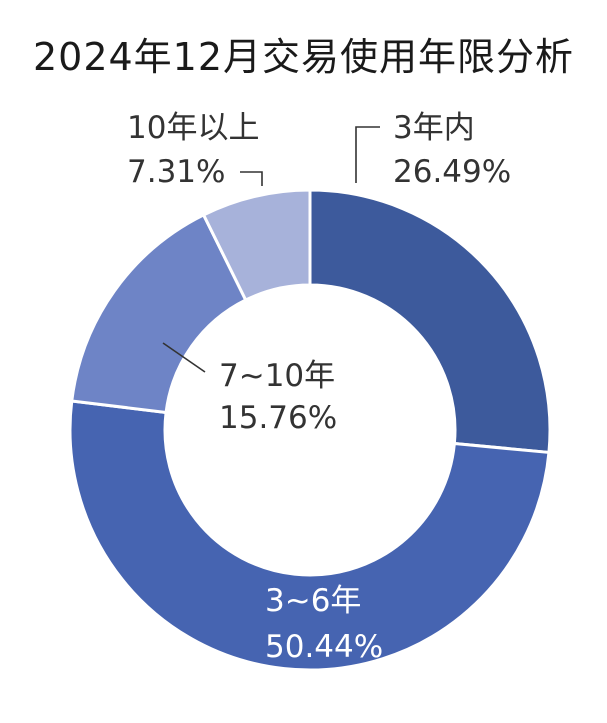 Image resolution: width=607 pixels, height=723 pixels. What do you see at coordinates (313, 601) in the screenshot?
I see `slice-label: 3~6年` at bounding box center [313, 601].